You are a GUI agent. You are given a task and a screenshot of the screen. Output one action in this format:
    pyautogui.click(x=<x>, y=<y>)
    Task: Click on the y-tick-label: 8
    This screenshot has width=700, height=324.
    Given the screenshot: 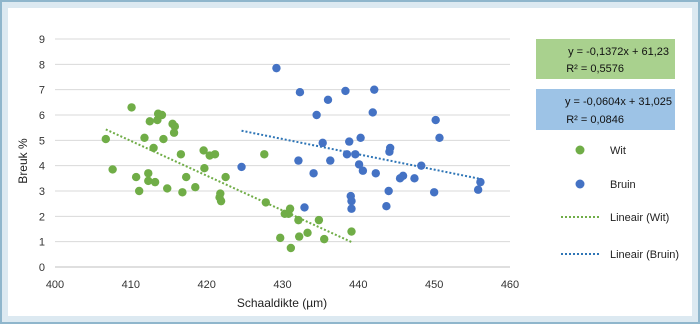 What is the action you would take?
    pyautogui.click(x=42, y=65)
    